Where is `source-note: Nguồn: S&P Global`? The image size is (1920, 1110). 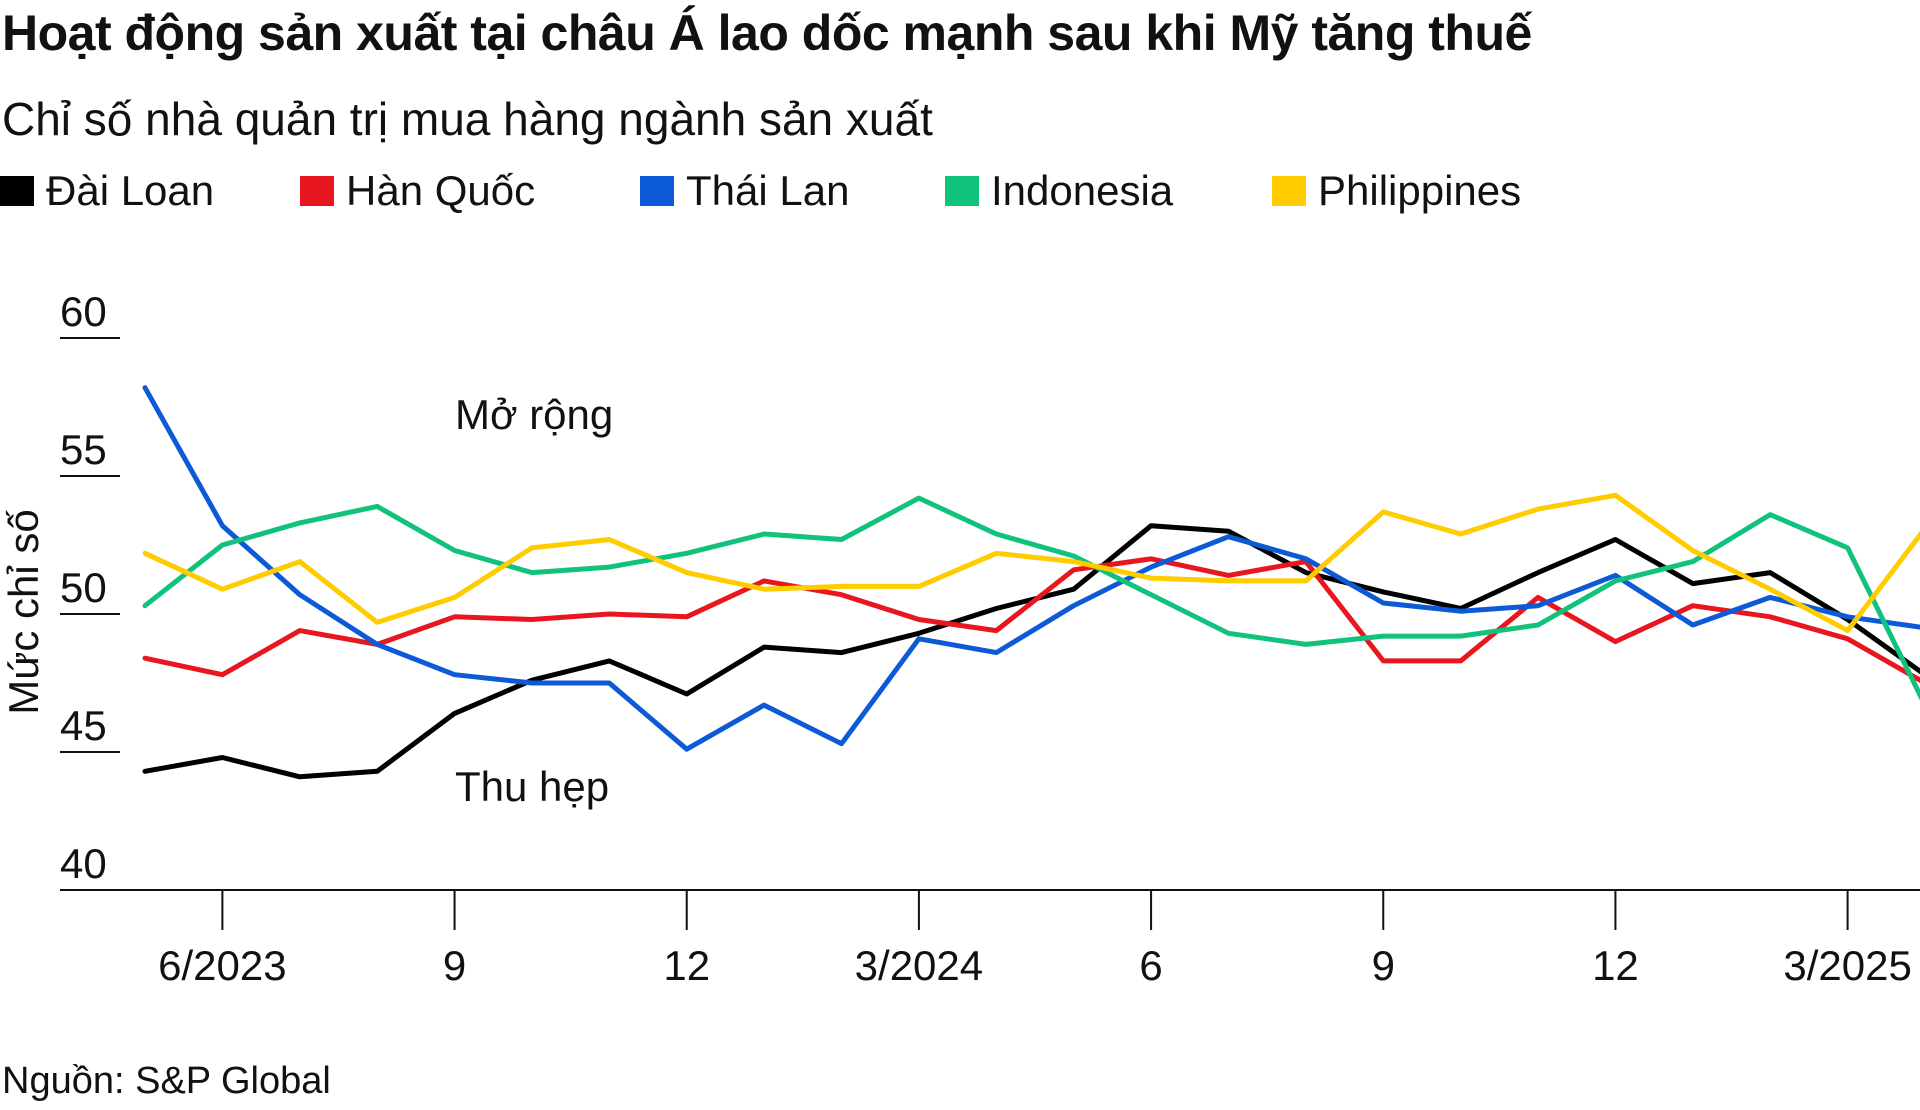
source-note: Nguồn: S&P Global is located at coordinates (166, 1081).